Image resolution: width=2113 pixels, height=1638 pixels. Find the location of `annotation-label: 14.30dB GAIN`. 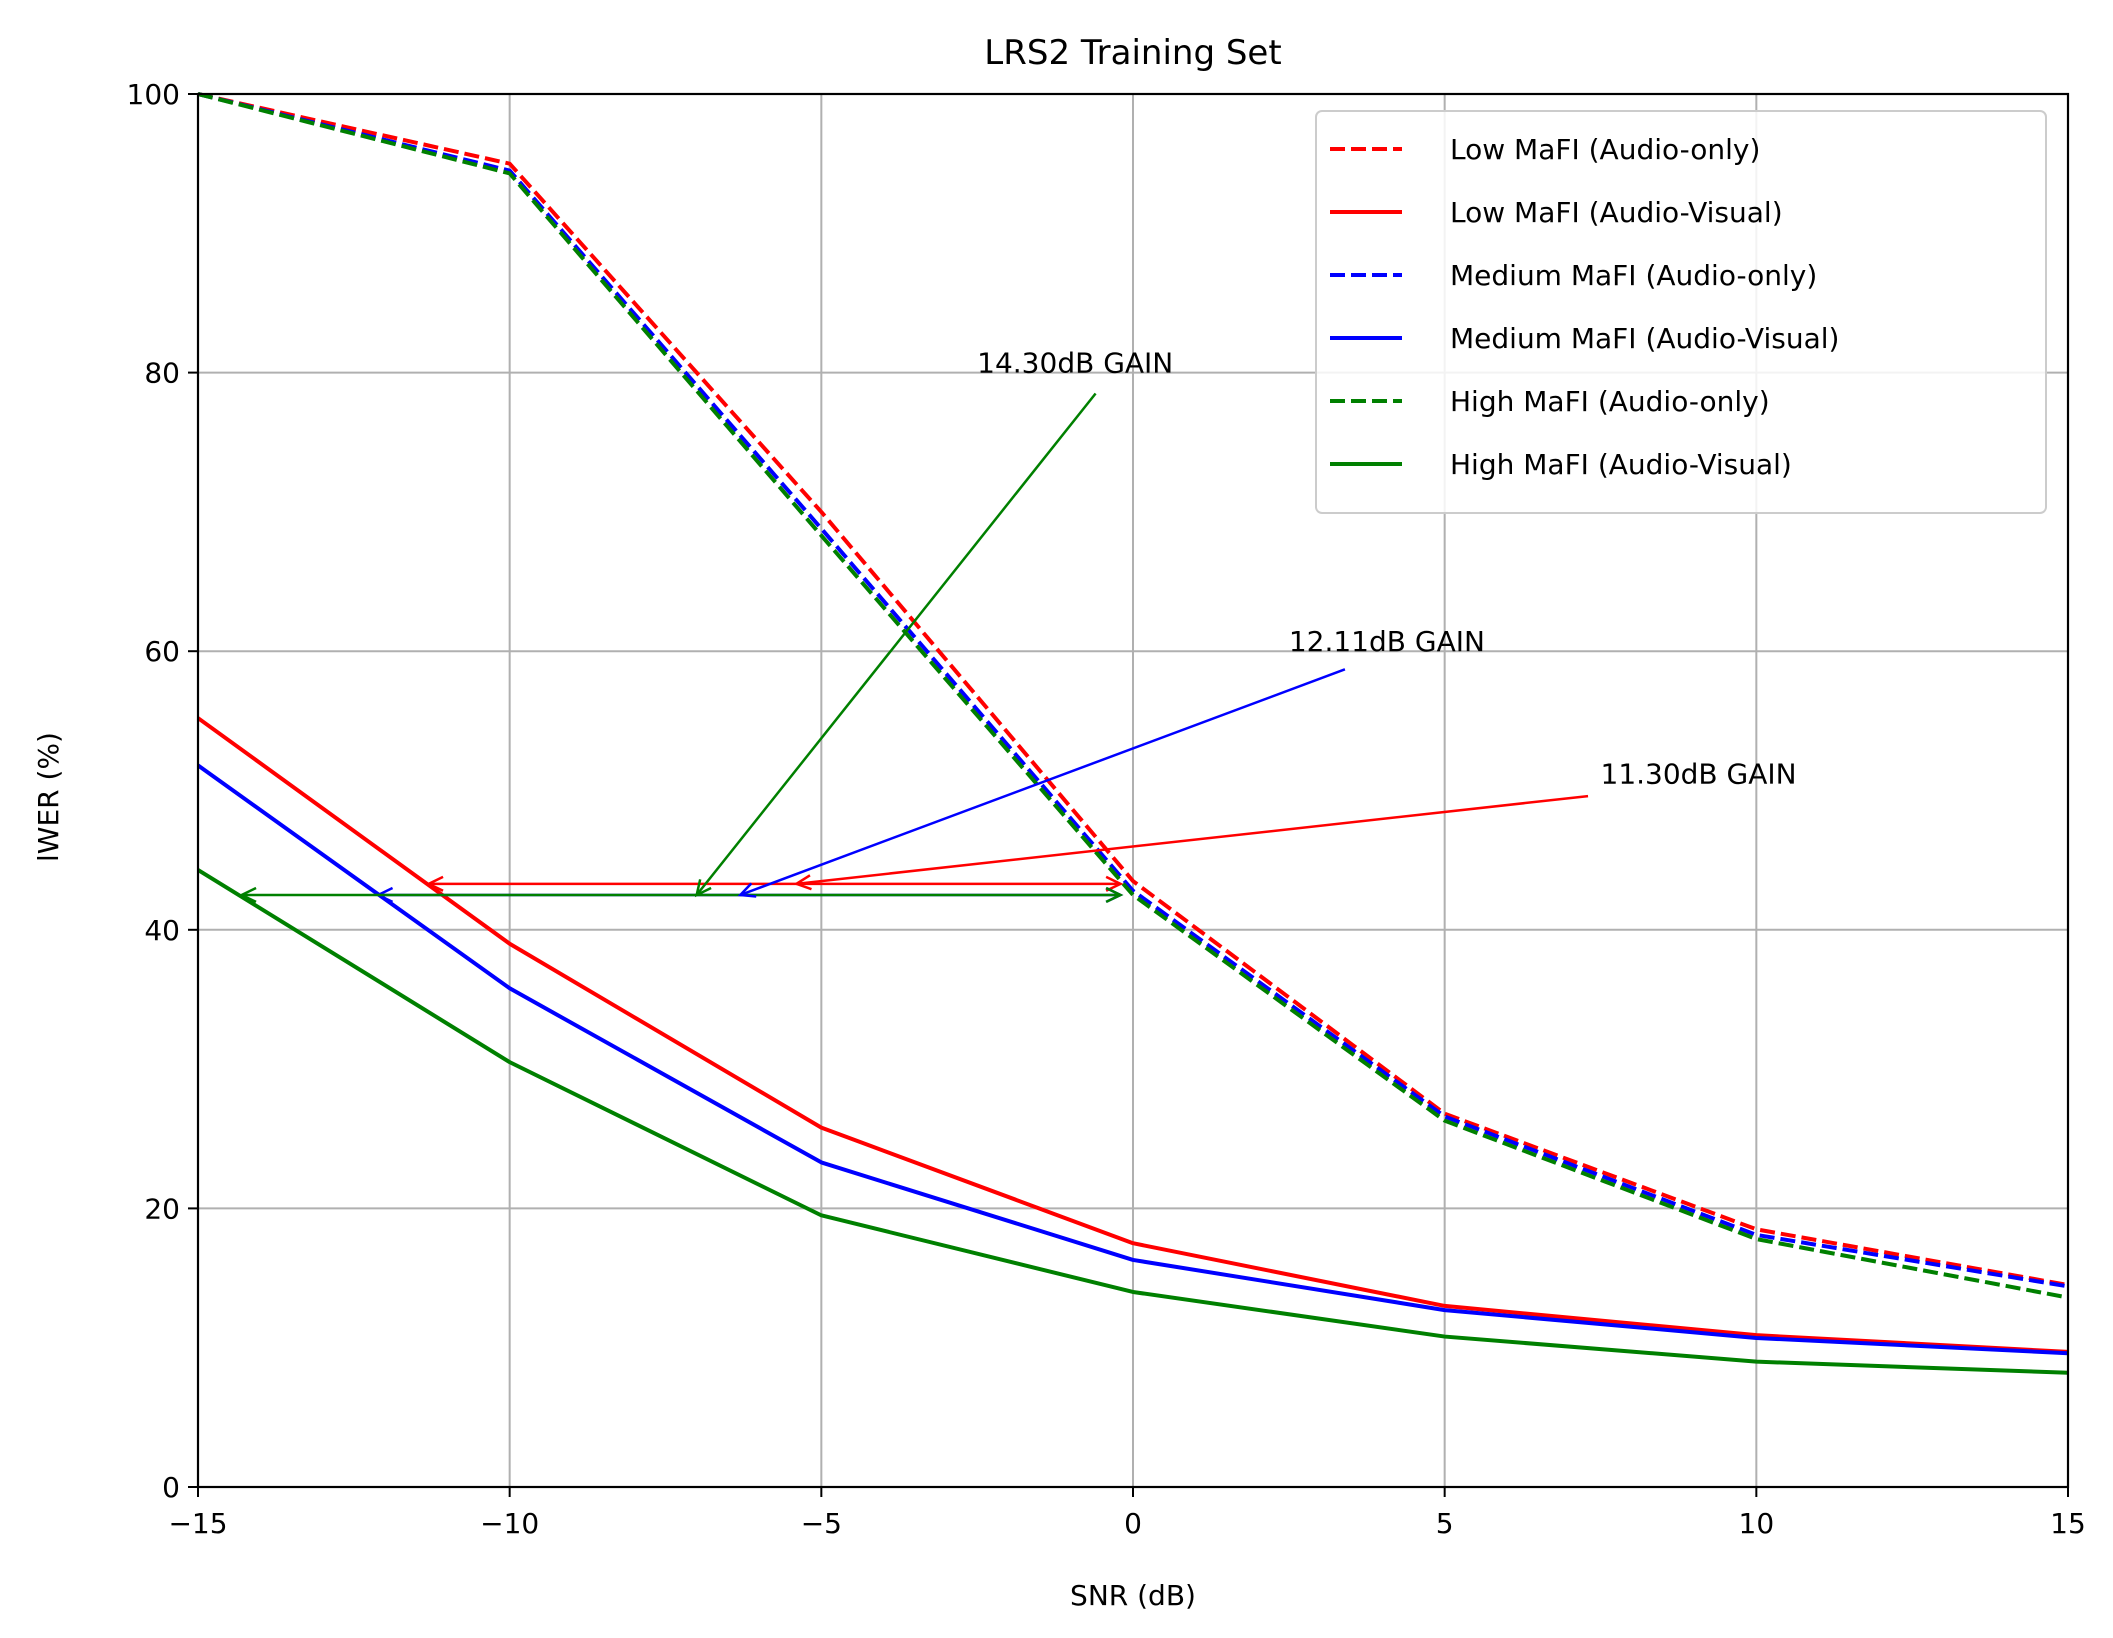

annotation-label: 14.30dB GAIN is located at coordinates (1075, 363).